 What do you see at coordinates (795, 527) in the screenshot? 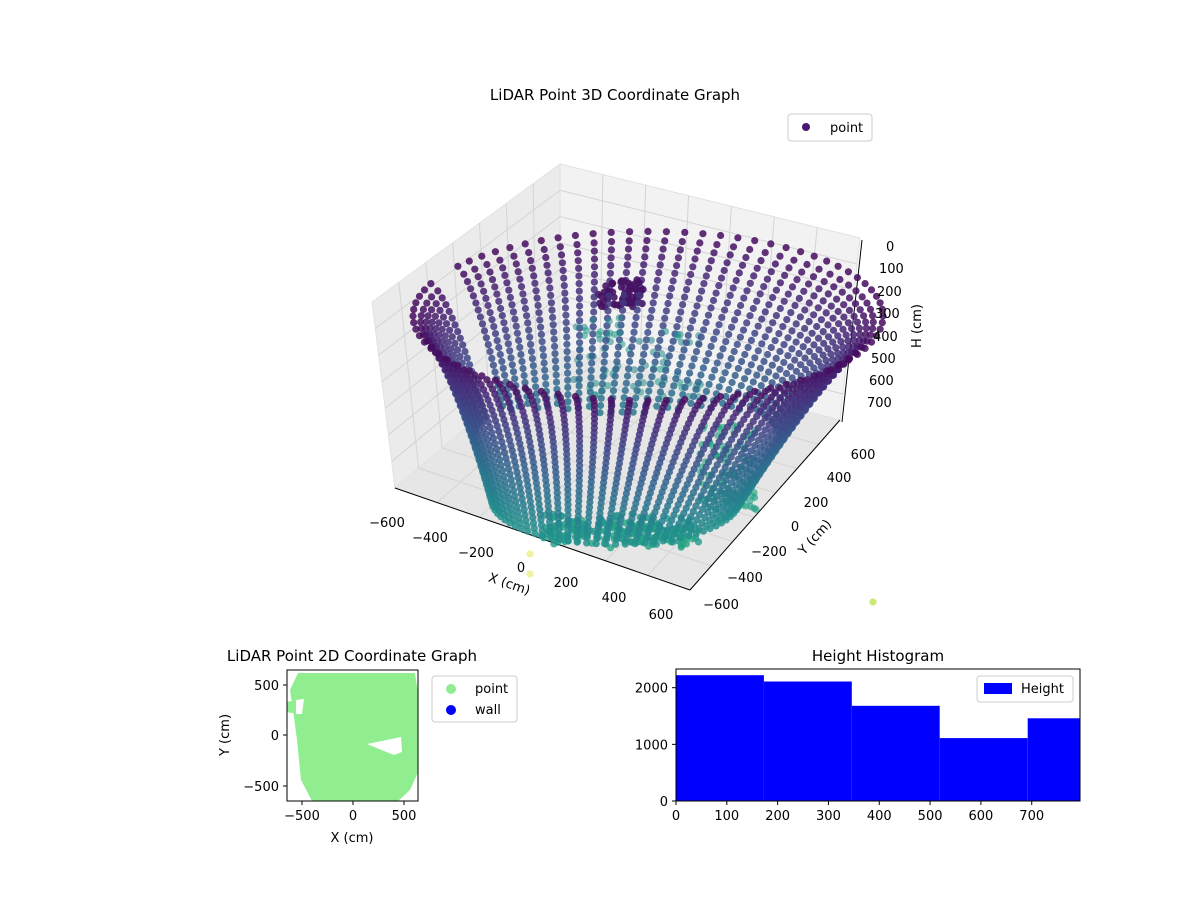
I see `y-tick-label: 0` at bounding box center [795, 527].